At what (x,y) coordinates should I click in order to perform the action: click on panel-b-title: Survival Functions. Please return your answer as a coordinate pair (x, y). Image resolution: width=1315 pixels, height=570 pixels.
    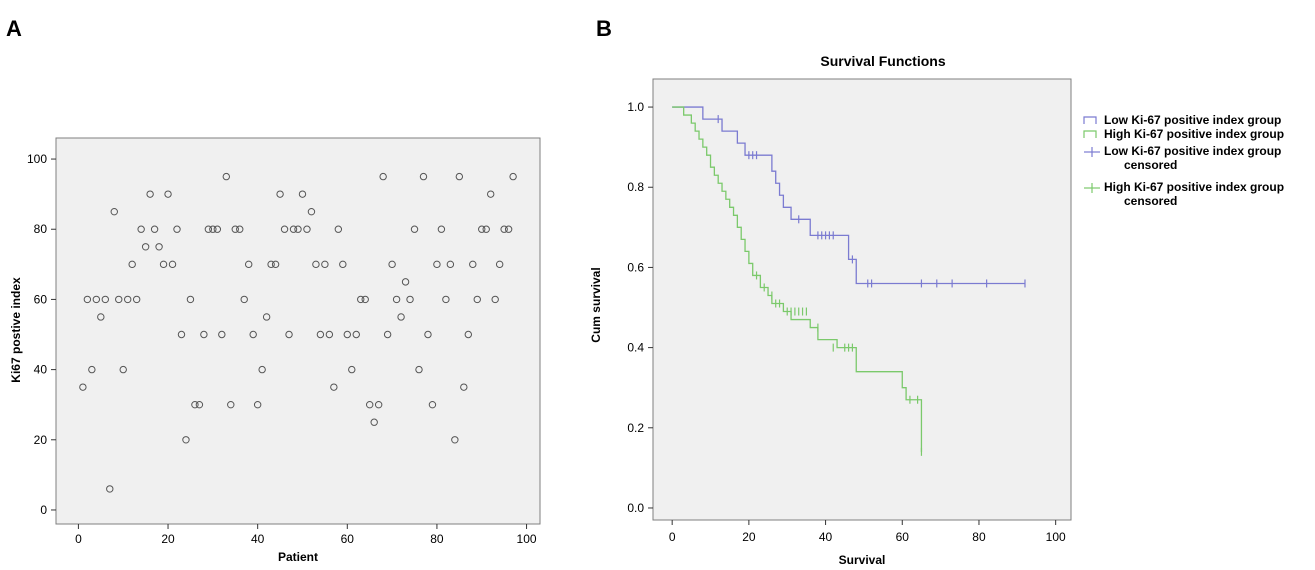
    Looking at the image, I should click on (882, 61).